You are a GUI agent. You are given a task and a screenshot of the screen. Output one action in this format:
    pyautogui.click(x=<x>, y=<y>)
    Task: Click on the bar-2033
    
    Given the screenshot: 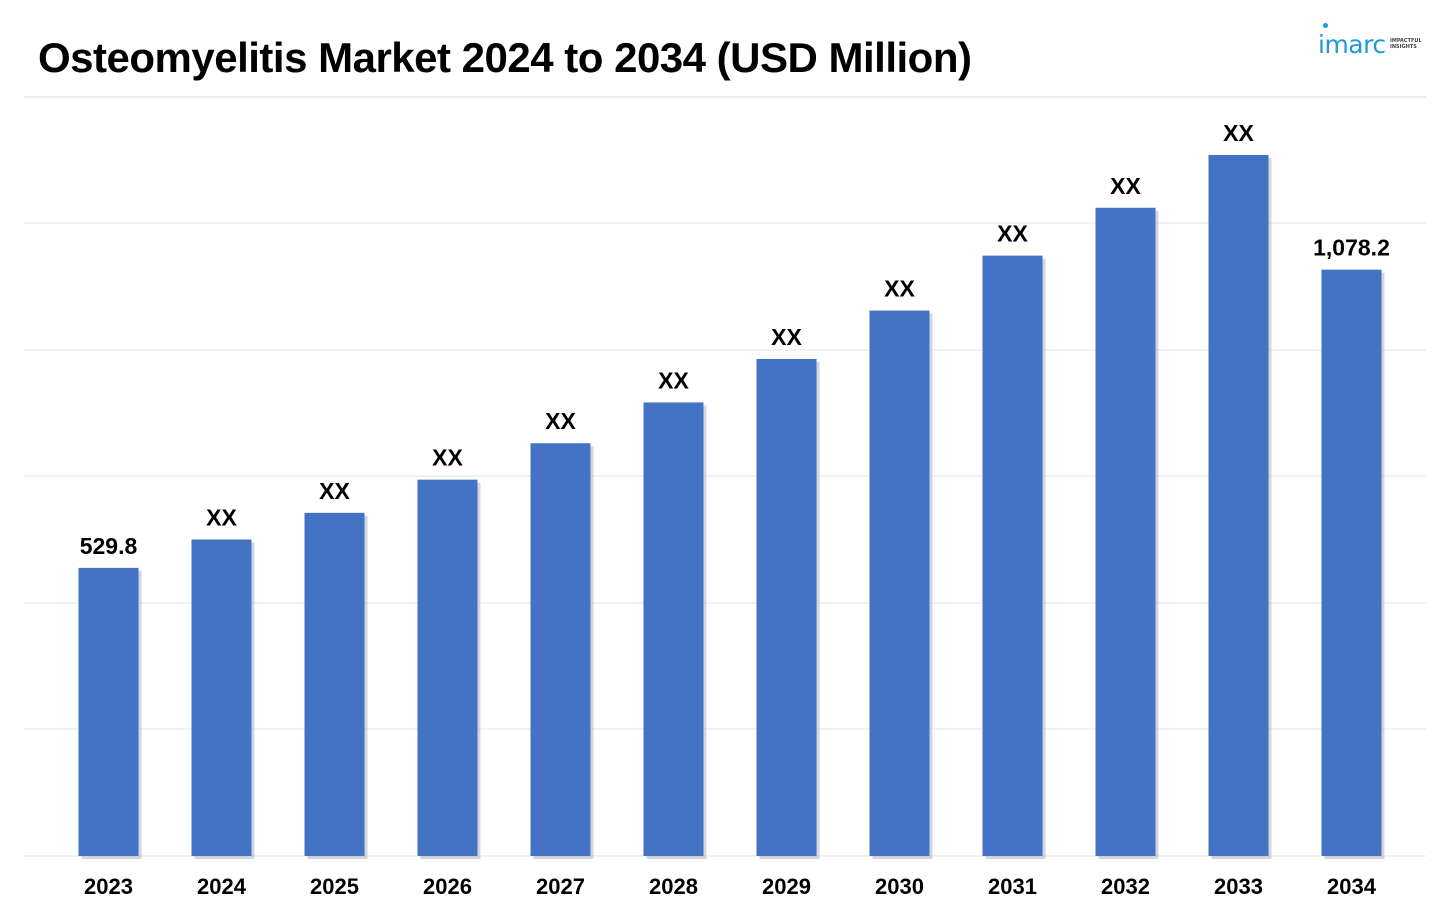 What is the action you would take?
    pyautogui.click(x=1238, y=505)
    